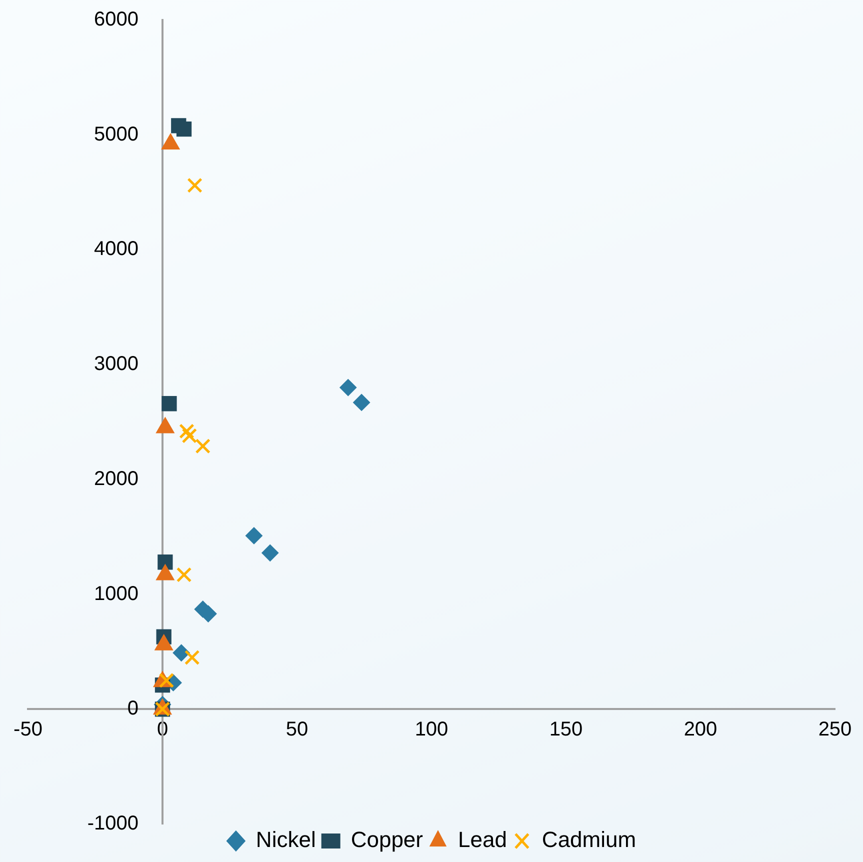  I want to click on x-tick-label: 100, so click(431, 729).